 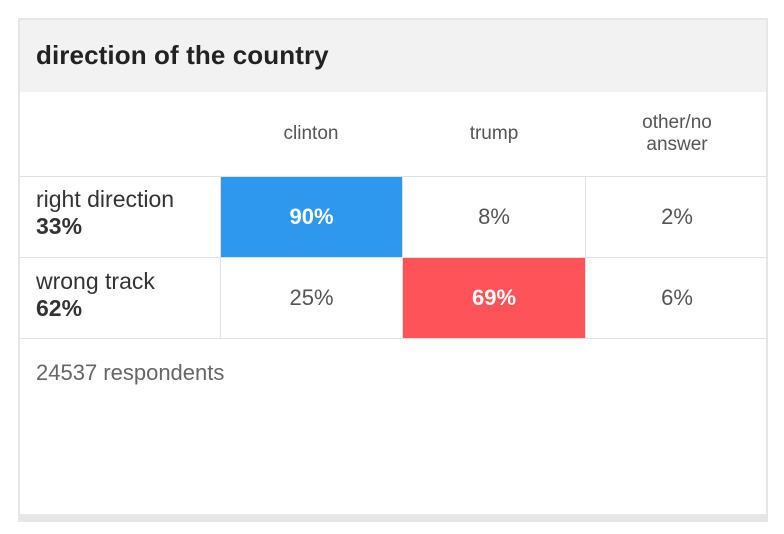 What do you see at coordinates (677, 133) in the screenshot?
I see `column-header-other: other/no answer` at bounding box center [677, 133].